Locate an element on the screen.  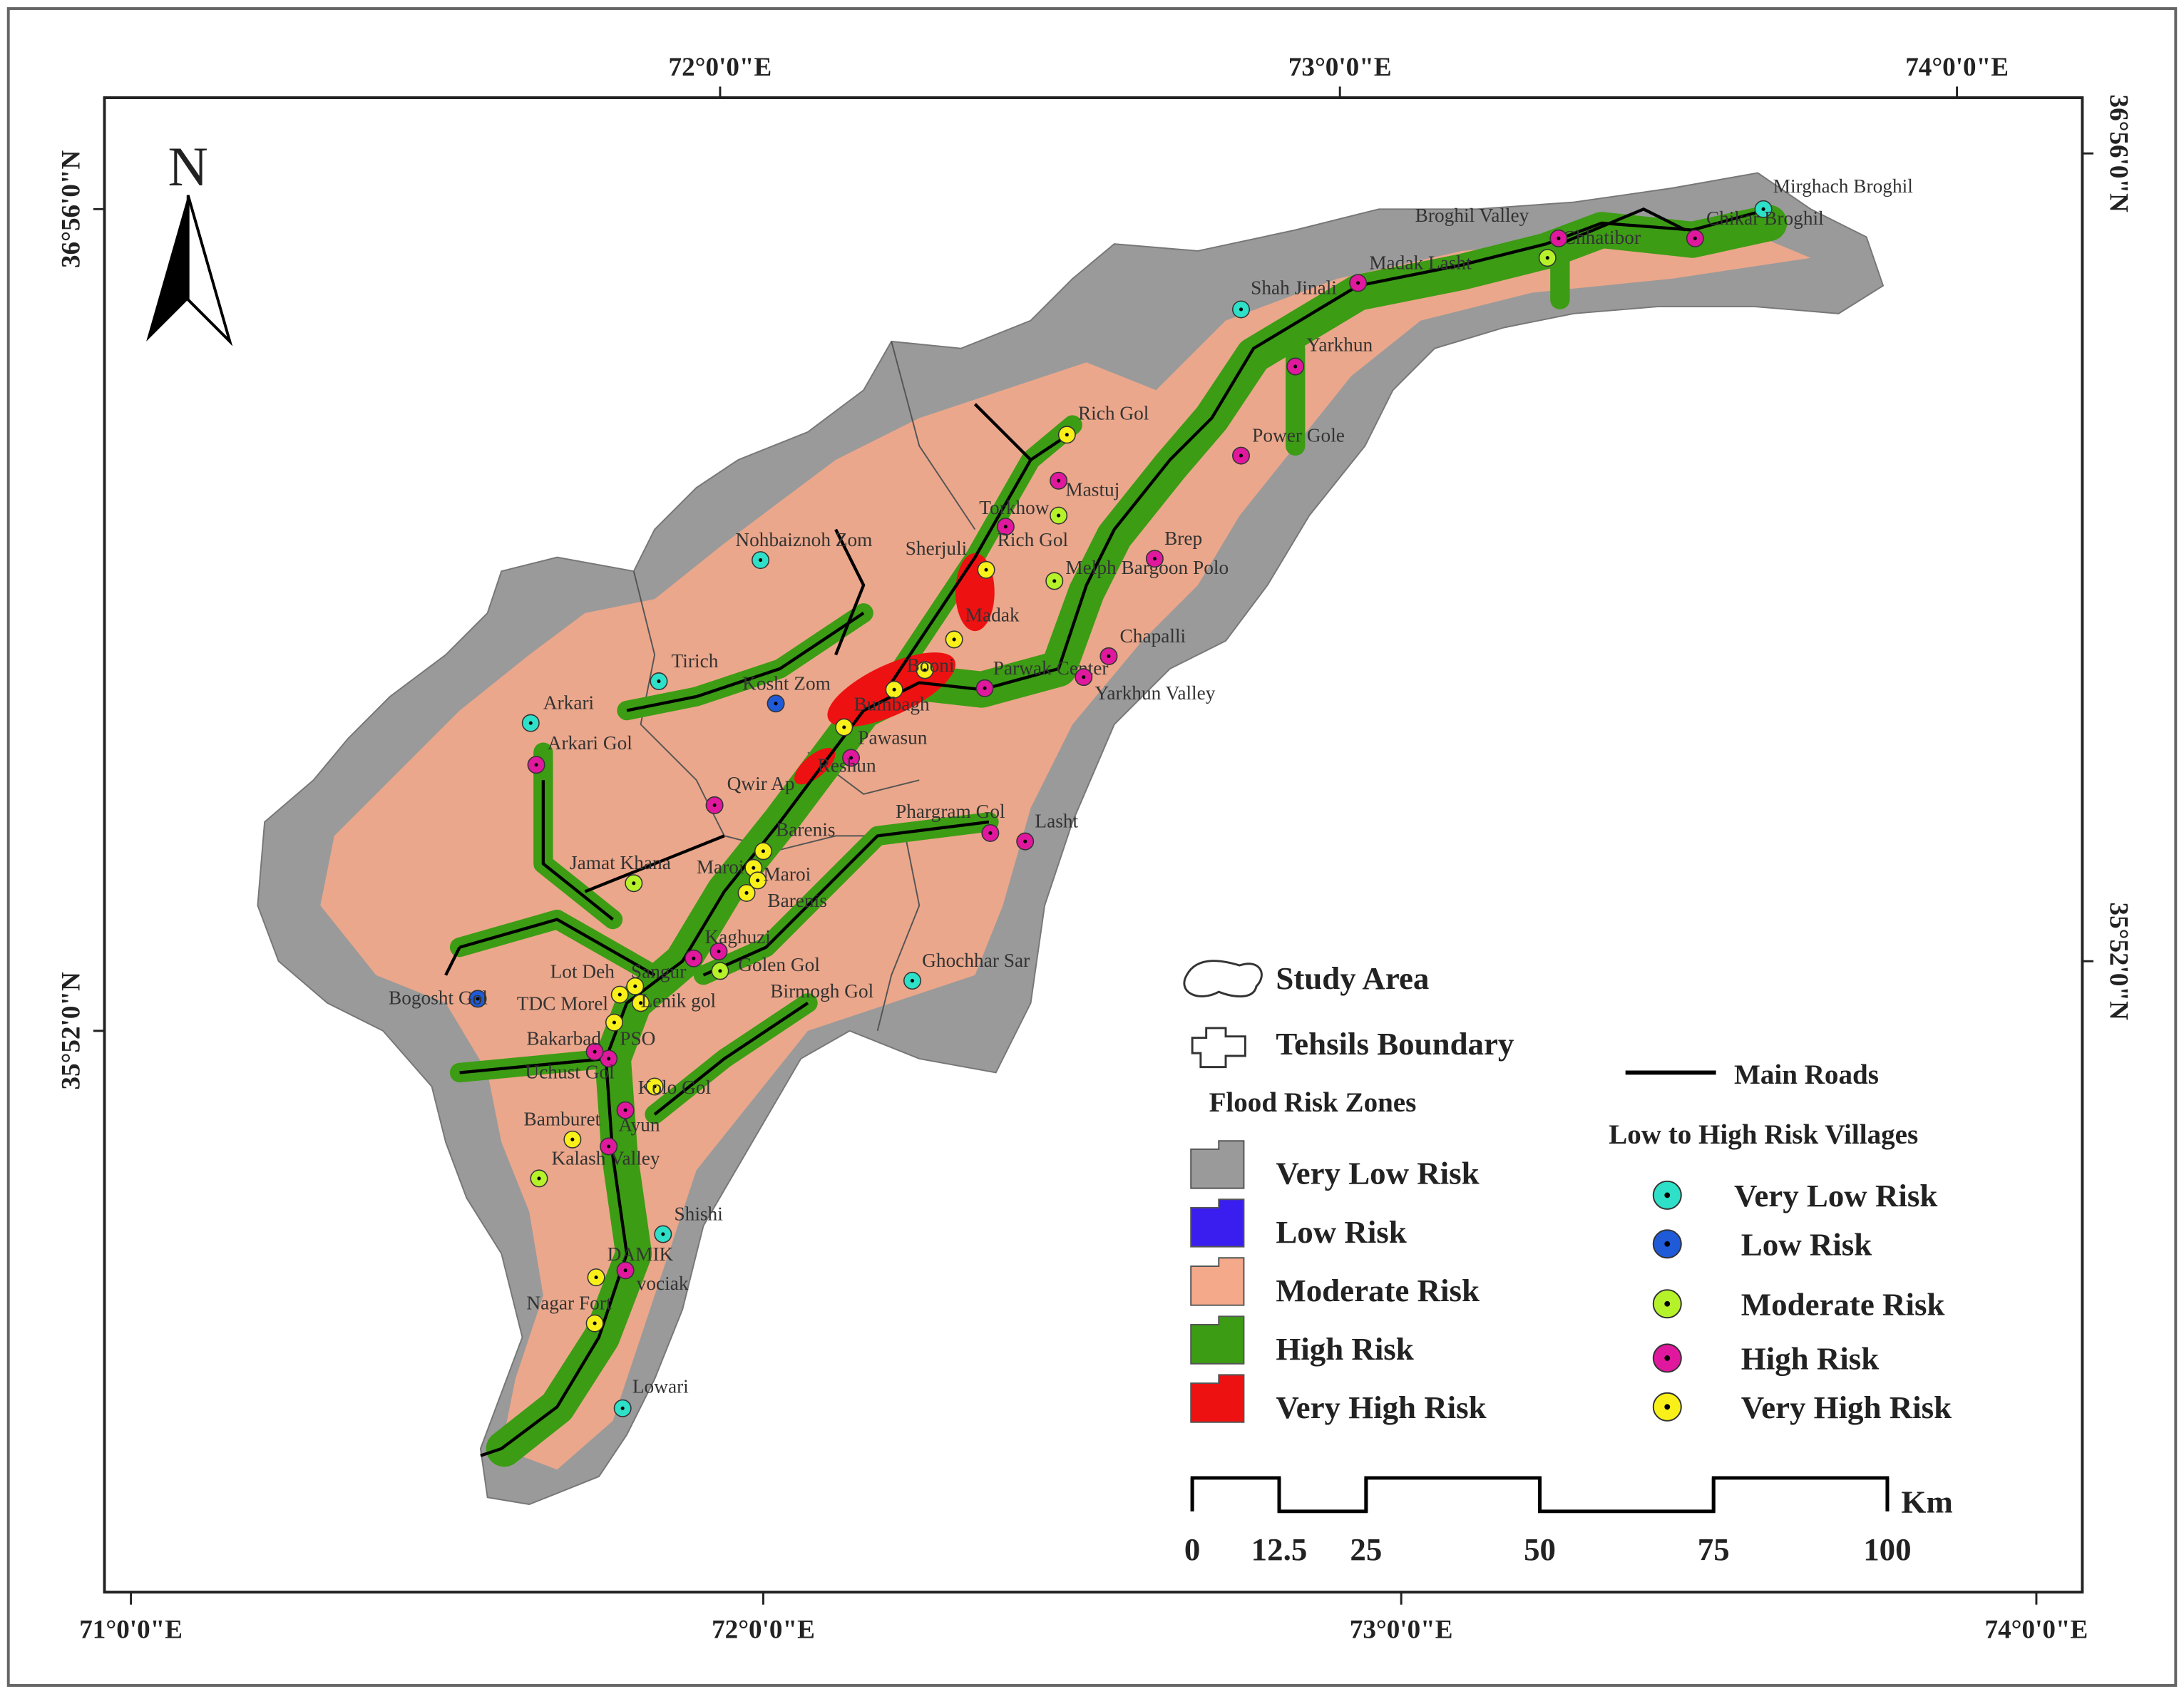
village-label: Broghil Valley is located at coordinates (1472, 215).